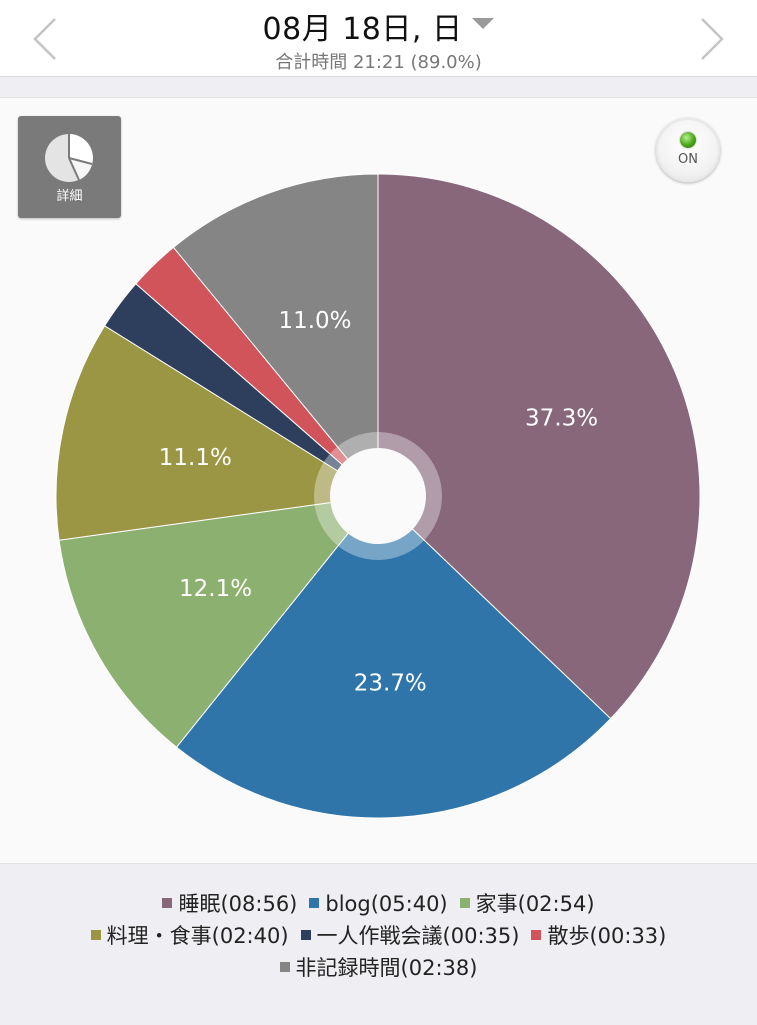 This screenshot has width=757, height=1025. I want to click on legend-row: 睡眠(08:56) blog(05:40) 家事(02:54), so click(378, 903).